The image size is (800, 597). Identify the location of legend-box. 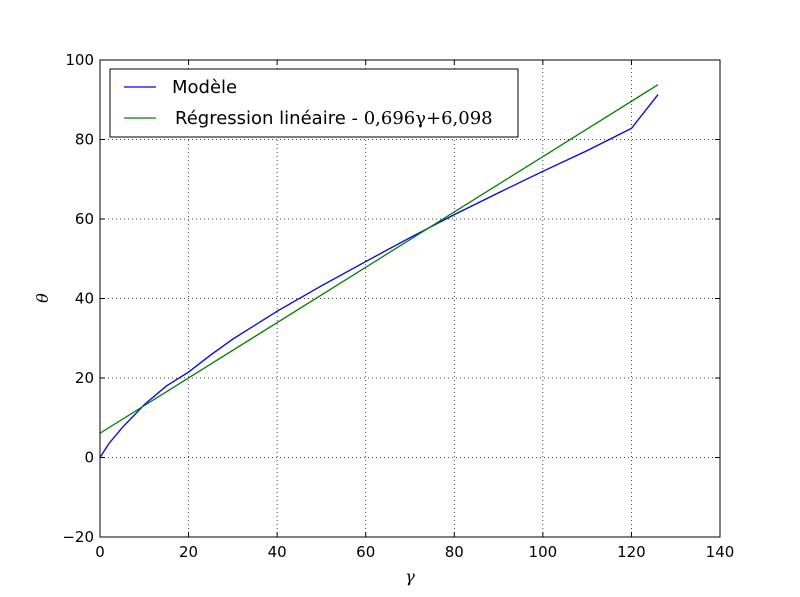
(314, 103).